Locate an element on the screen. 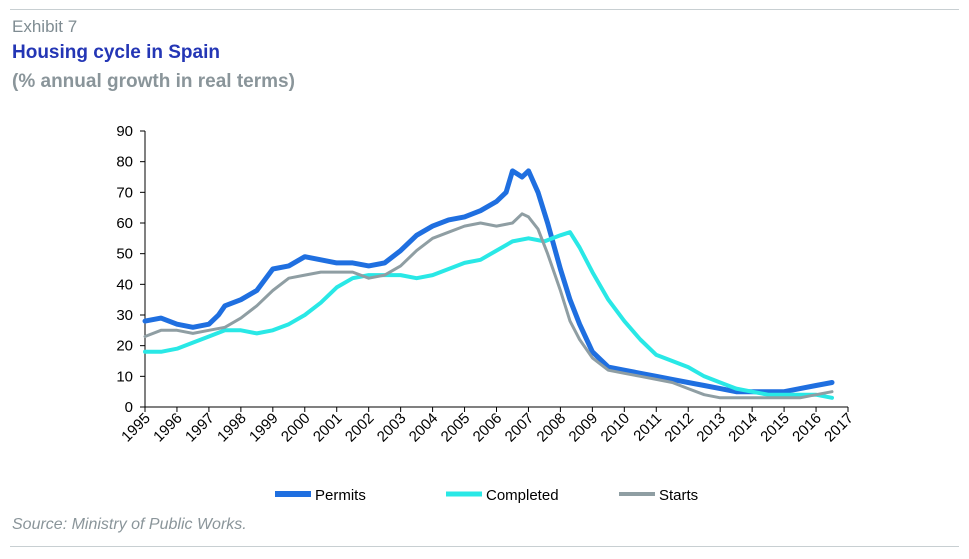 The width and height of the screenshot is (969, 559). x-tick-label: 2014 is located at coordinates (743, 428).